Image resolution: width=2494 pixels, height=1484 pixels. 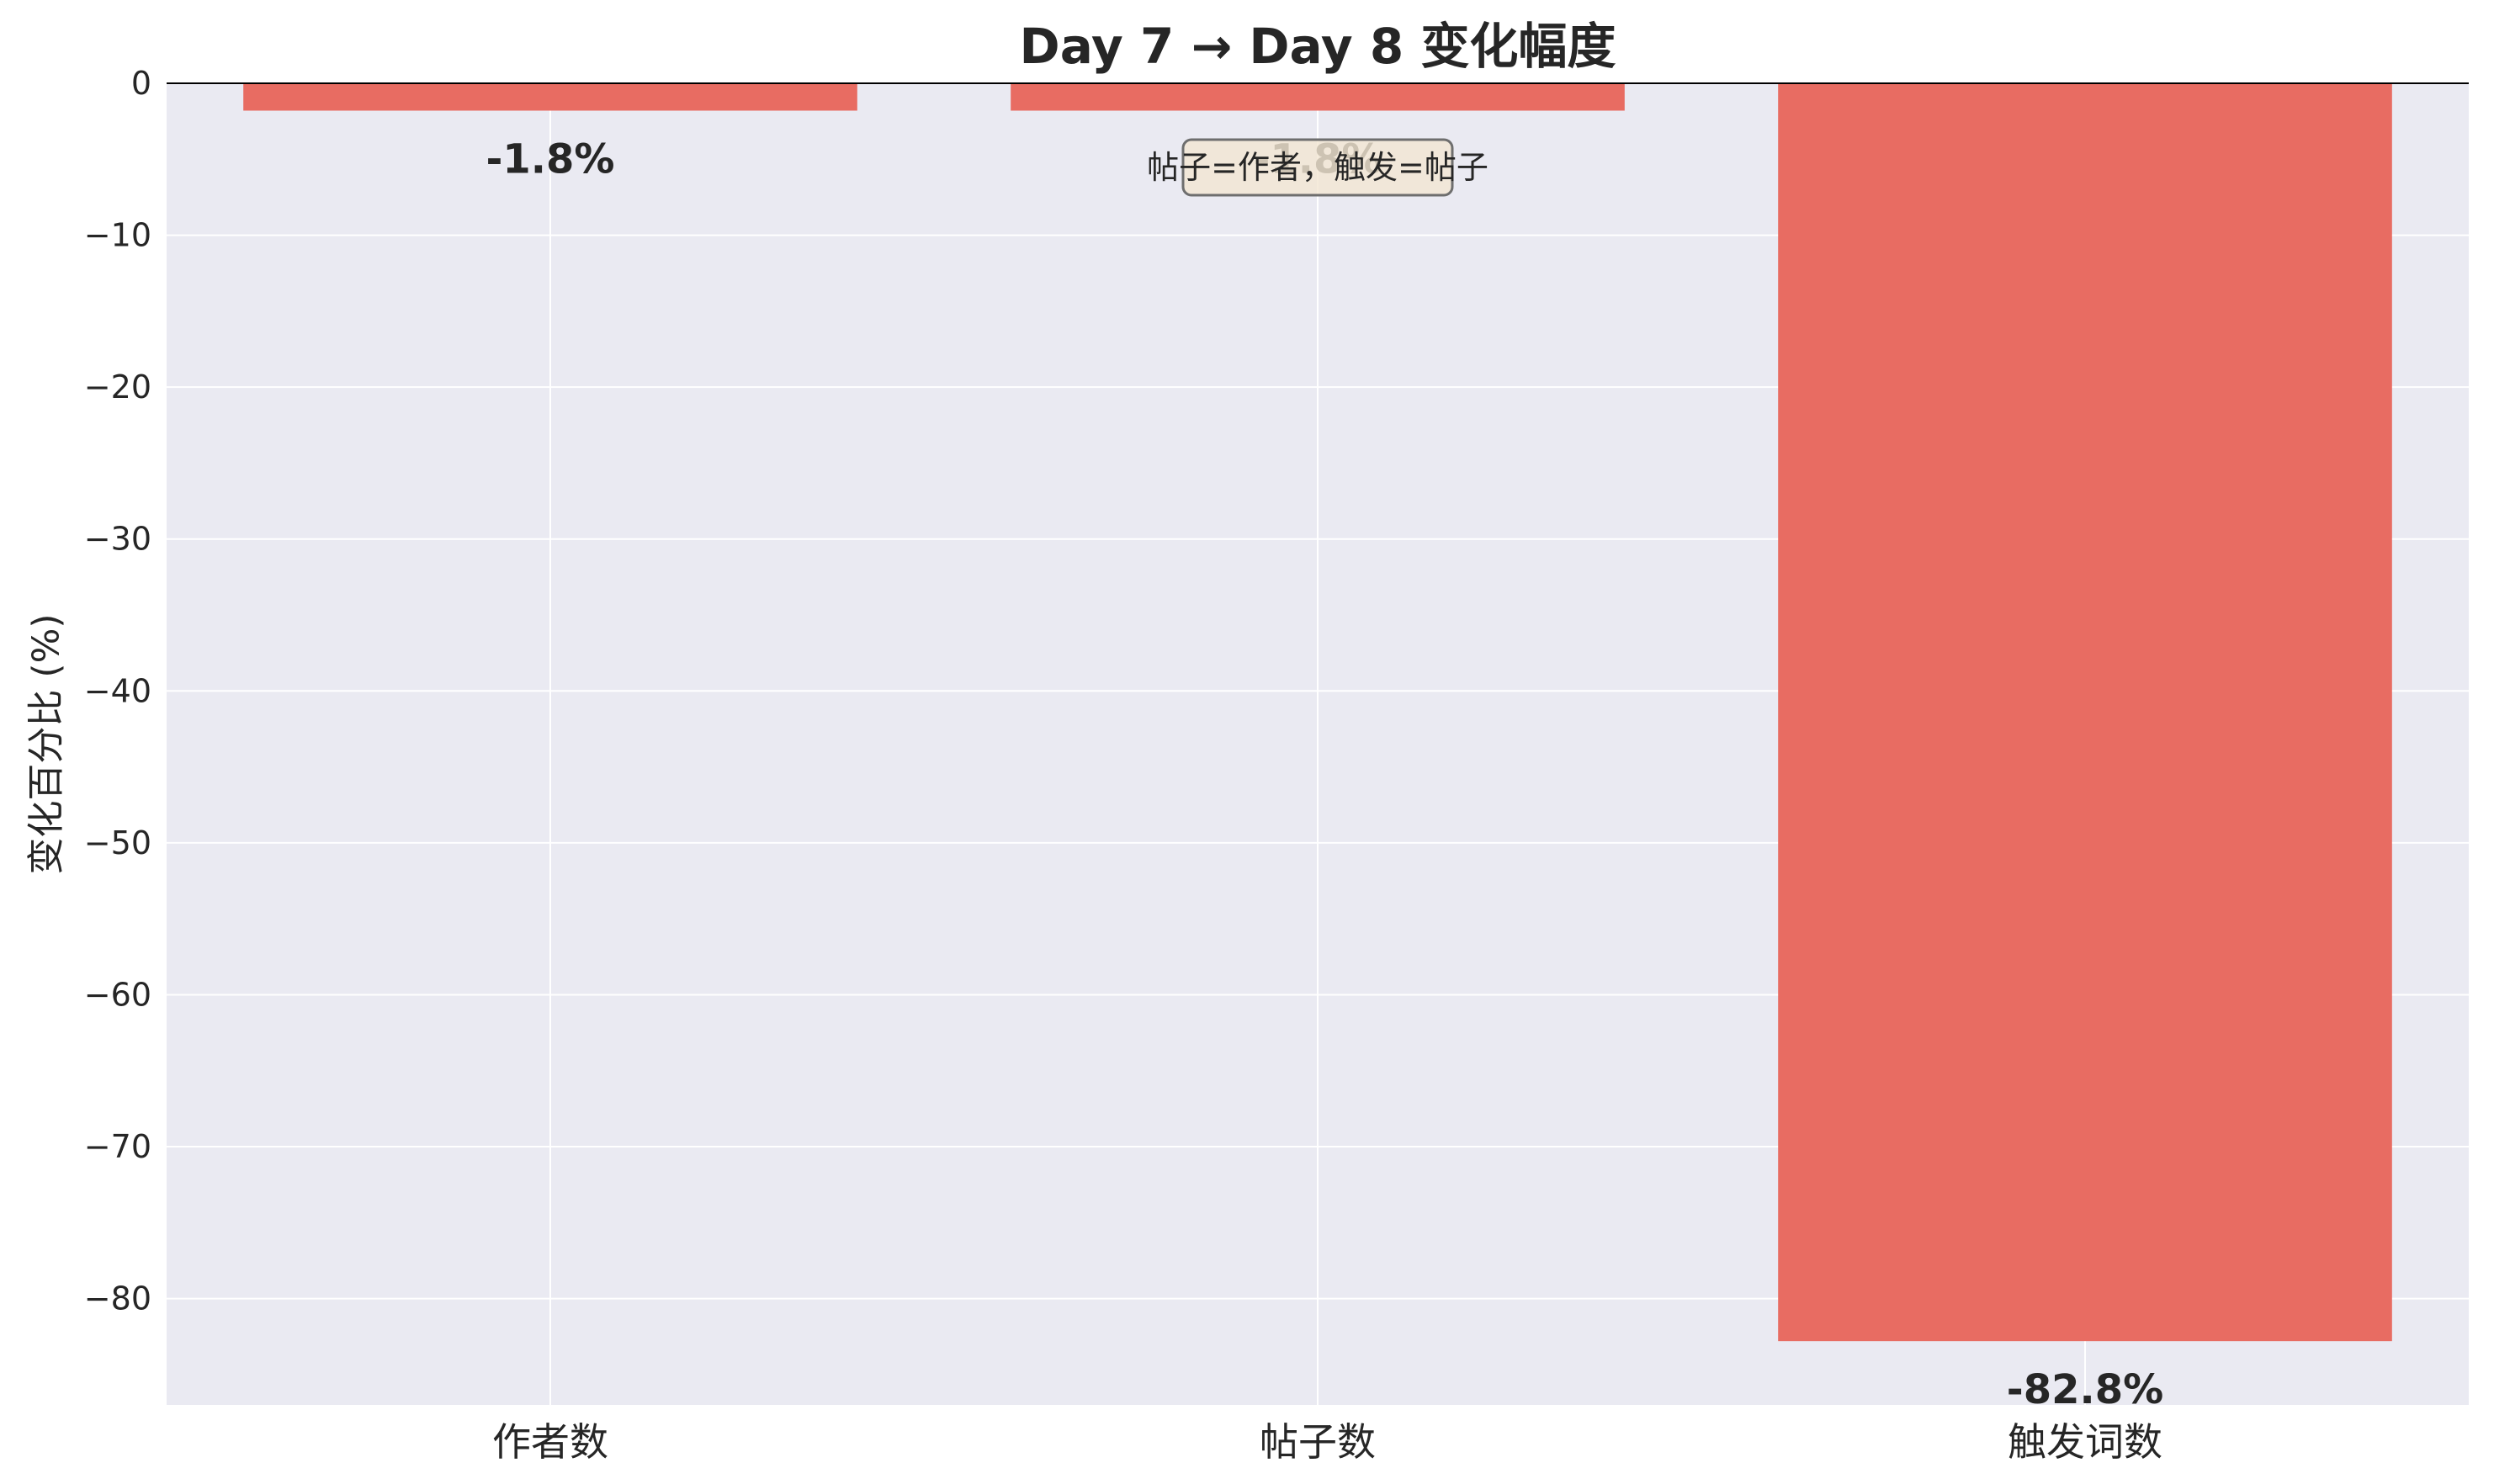 I want to click on annotation: 帖子=作者，触发=帖子, so click(x=1317, y=167).